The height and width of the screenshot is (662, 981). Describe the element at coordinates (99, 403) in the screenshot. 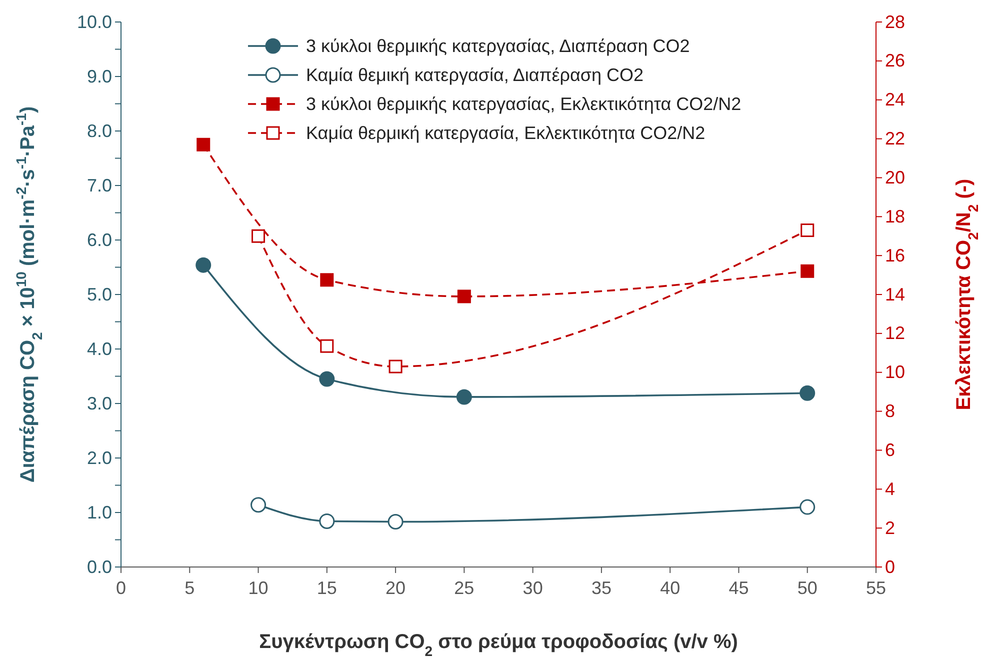

I see `y-tick-label: 3.0` at that location.